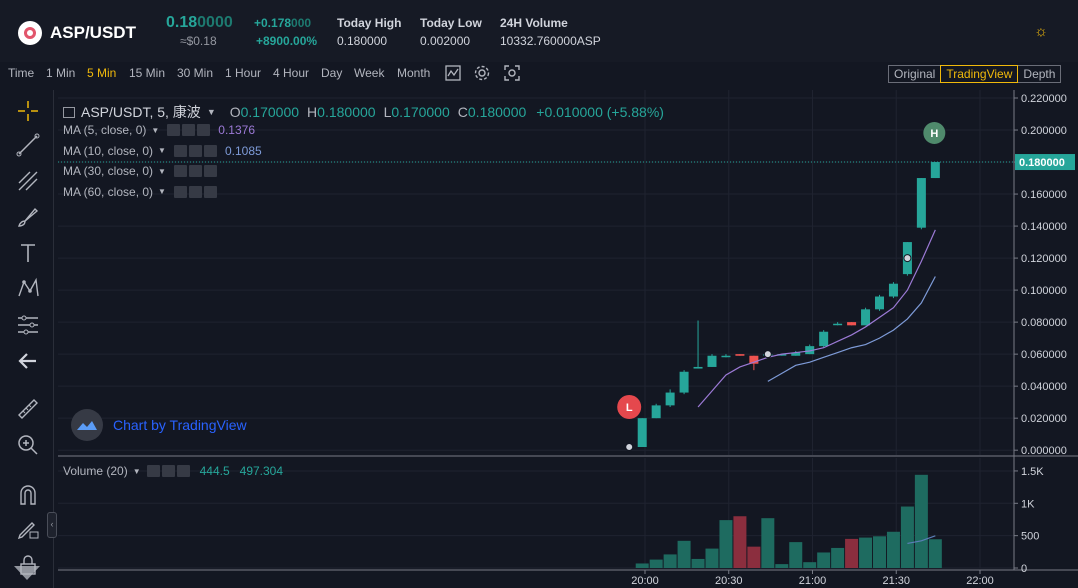 This screenshot has height=588, width=1078. I want to click on timeframe-week: Week, so click(369, 73).